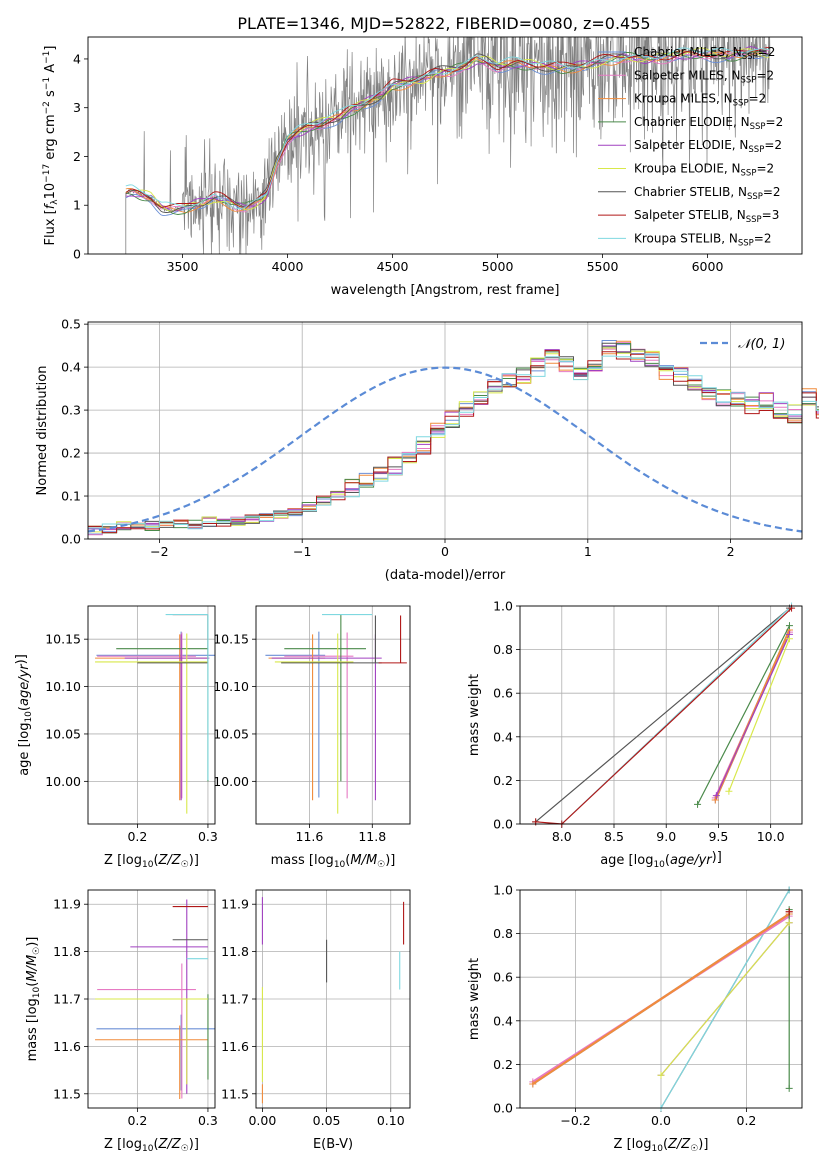  I want to click on legend-entry: Chabrier MILES, NSSP=2, so click(704, 53).